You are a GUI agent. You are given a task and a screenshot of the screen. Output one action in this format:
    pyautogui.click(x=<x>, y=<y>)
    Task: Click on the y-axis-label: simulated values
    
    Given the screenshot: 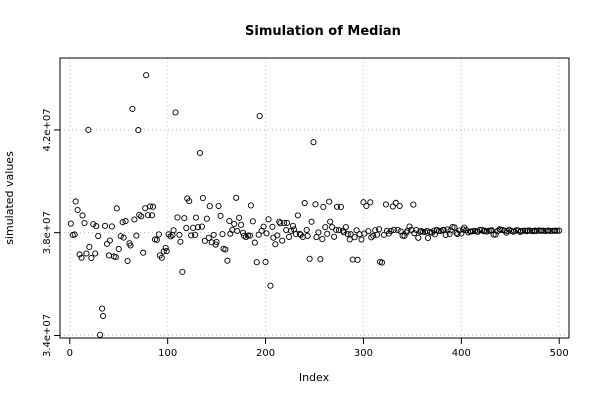 What is the action you would take?
    pyautogui.click(x=9, y=198)
    